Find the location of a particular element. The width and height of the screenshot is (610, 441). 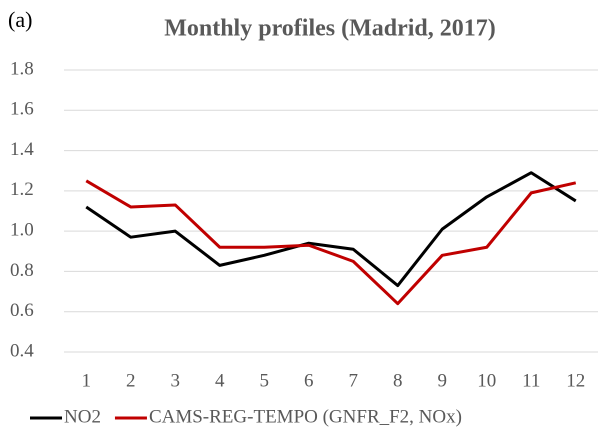

y-tick-label: 0.4 is located at coordinates (22, 350).